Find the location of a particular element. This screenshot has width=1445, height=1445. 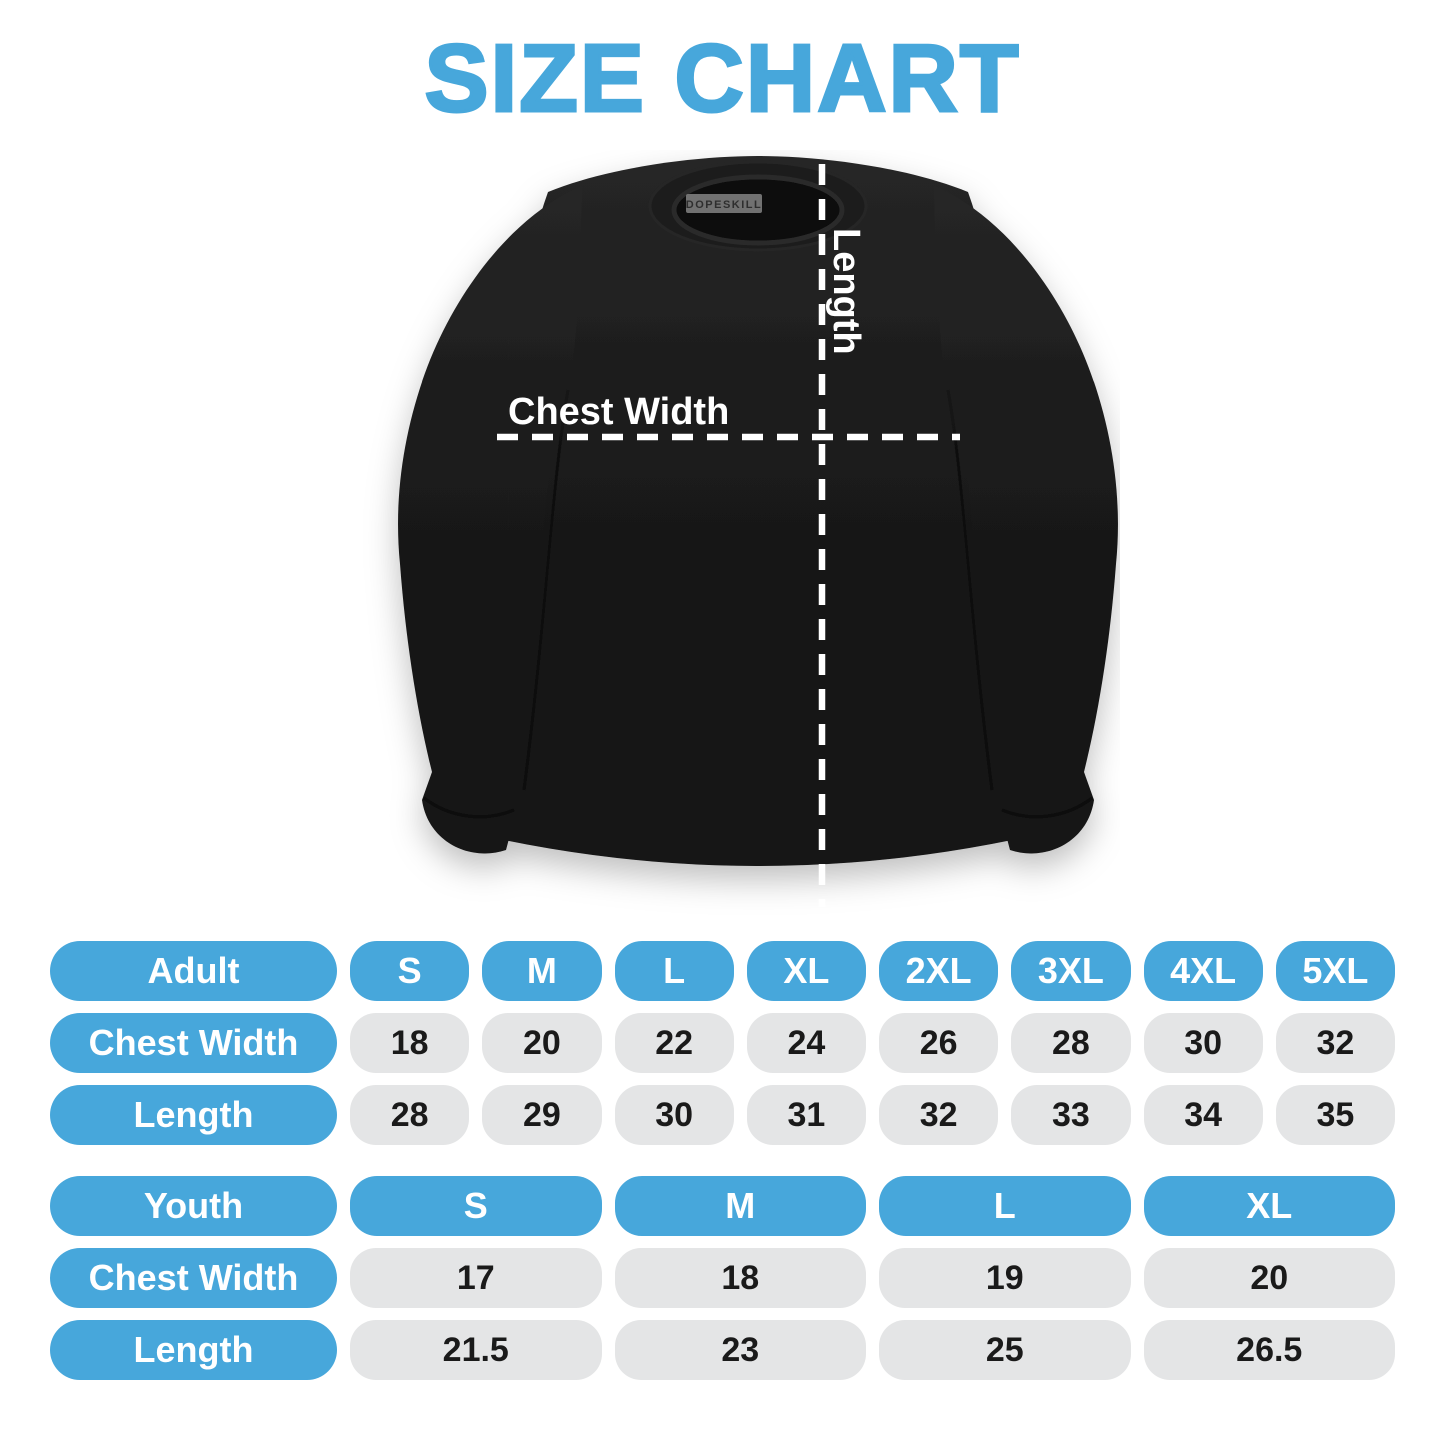

youth-chest-width-row: Chest Width 17 18 19 20 is located at coordinates (722, 1278).